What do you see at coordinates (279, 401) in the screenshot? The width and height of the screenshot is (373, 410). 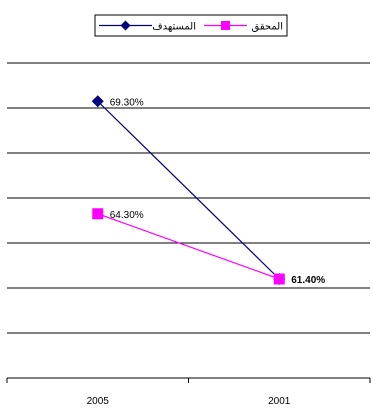 I see `x-tick-label: 2001` at bounding box center [279, 401].